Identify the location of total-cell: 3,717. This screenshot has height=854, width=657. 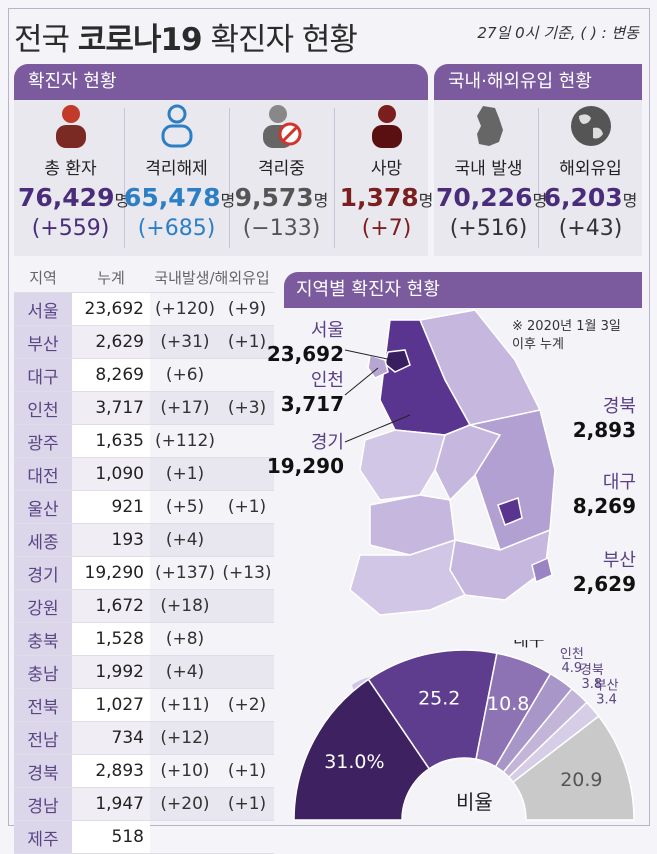
(111, 408).